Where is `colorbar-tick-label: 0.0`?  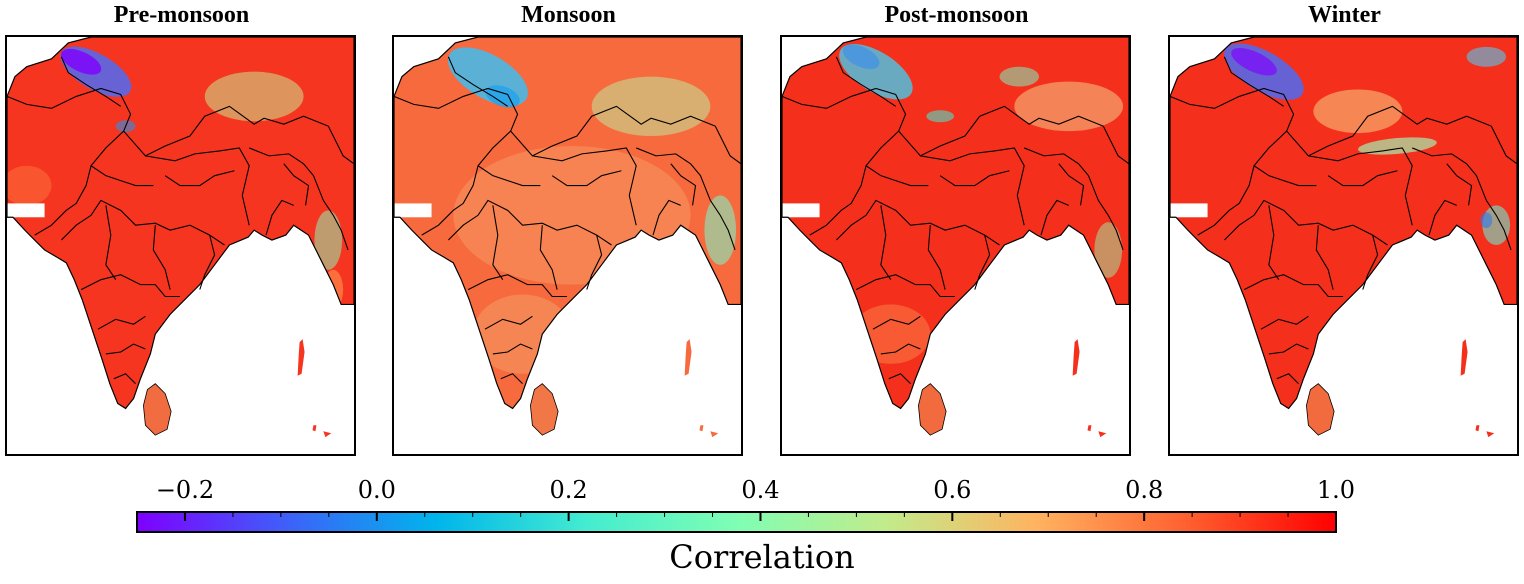 colorbar-tick-label: 0.0 is located at coordinates (376, 490).